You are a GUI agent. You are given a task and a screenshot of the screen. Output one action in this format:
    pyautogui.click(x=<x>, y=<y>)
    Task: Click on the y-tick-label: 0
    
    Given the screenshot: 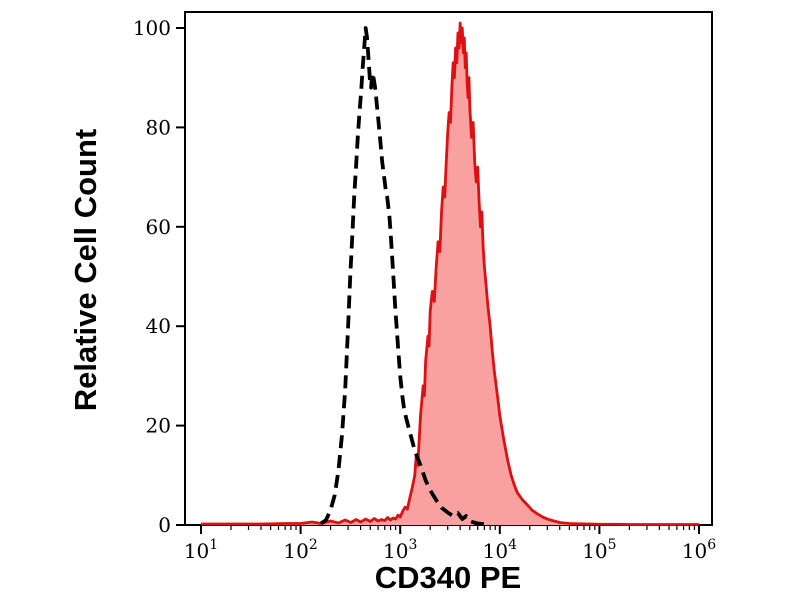 What is the action you would take?
    pyautogui.click(x=164, y=525)
    